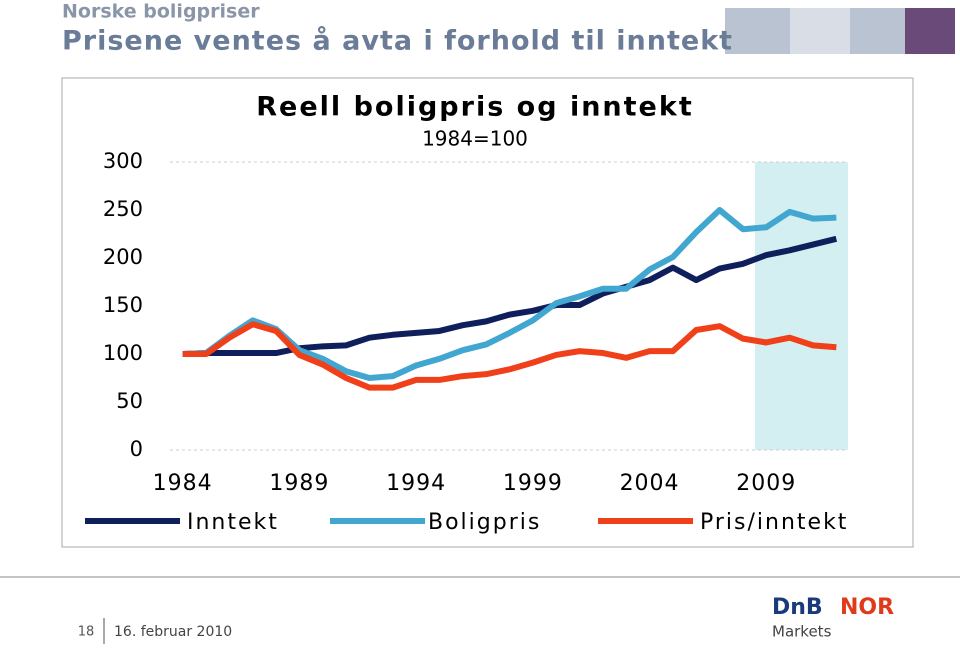 The image size is (960, 648). What do you see at coordinates (123, 305) in the screenshot?
I see `y-tick-label: 150` at bounding box center [123, 305].